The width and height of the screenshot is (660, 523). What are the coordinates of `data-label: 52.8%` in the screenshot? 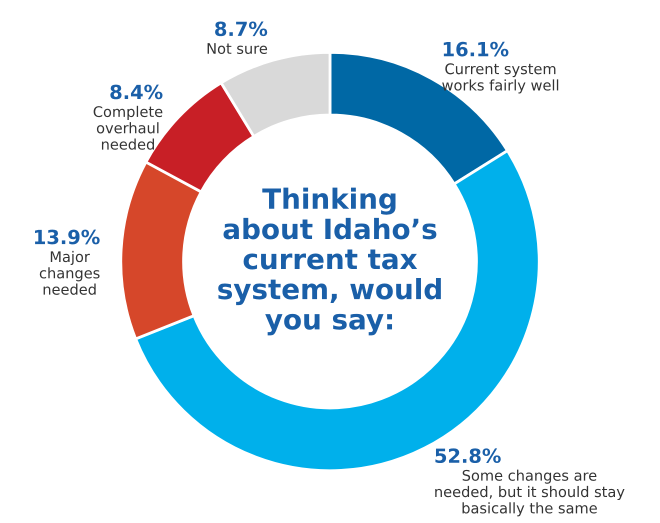 It's located at (468, 456).